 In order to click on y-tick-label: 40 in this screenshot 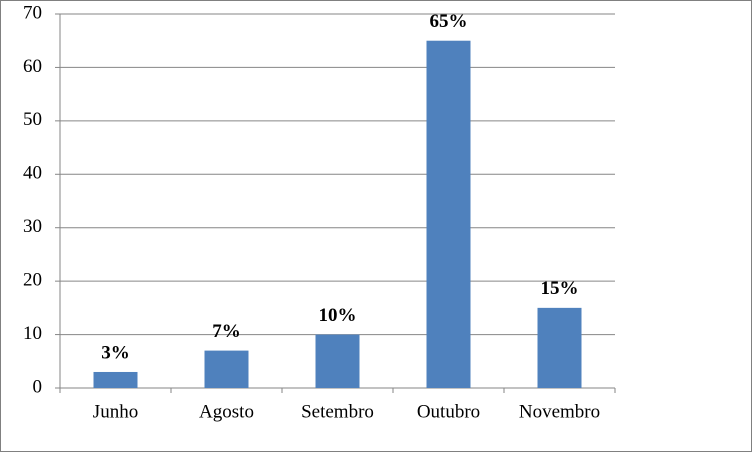, I will do `click(32, 173)`.